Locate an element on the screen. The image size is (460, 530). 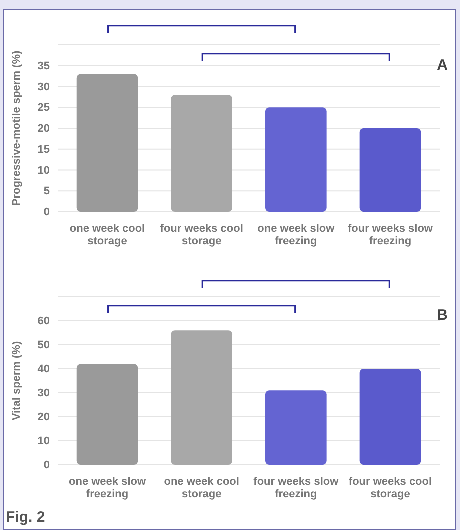
y-tick-label: 50 is located at coordinates (44, 346).